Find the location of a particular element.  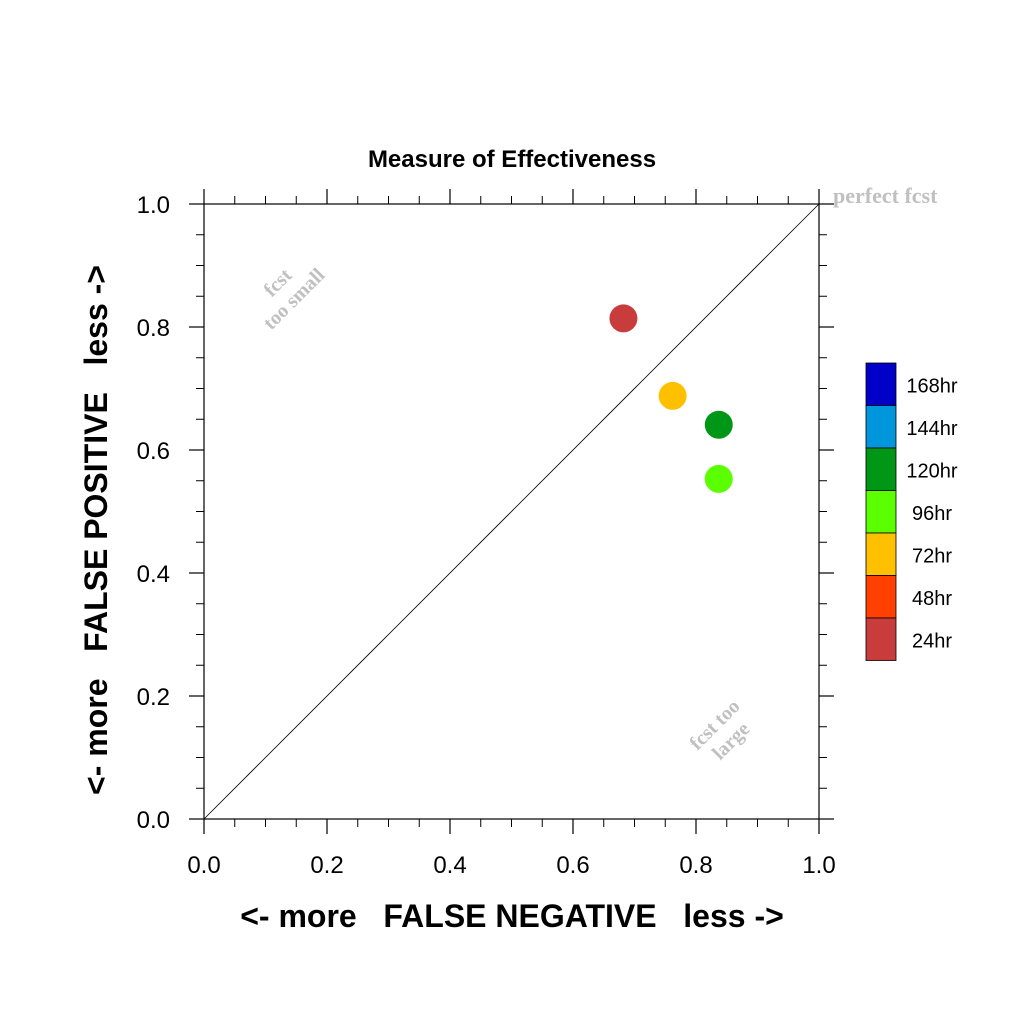

y-tick-labels: 0.0 0.2 0.4 0.6 0.8 1.0 is located at coordinates (153, 513).